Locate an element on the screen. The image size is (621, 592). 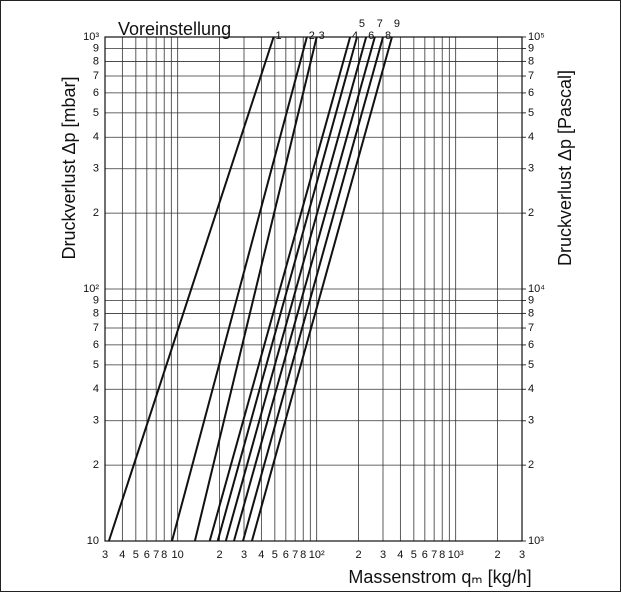
y-axis-label: Druckverlust Δp [mbar] is located at coordinates (69, 167).